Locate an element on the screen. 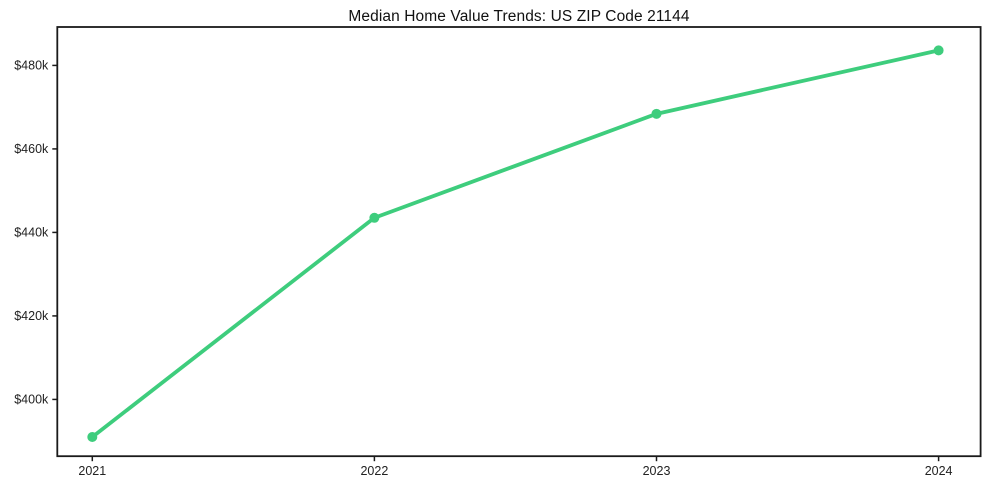 Image resolution: width=990 pixels, height=490 pixels. y-tick-label: $420k is located at coordinates (31, 316).